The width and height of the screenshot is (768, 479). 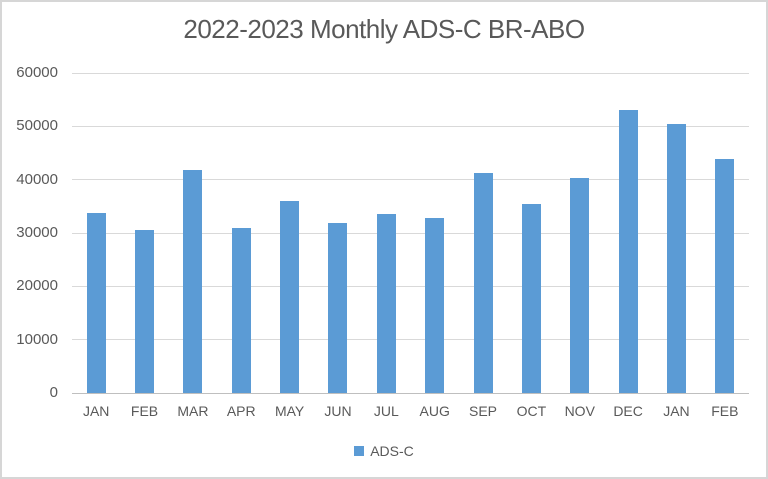 I want to click on x-tick-label-jul-6: JUL, so click(x=386, y=411).